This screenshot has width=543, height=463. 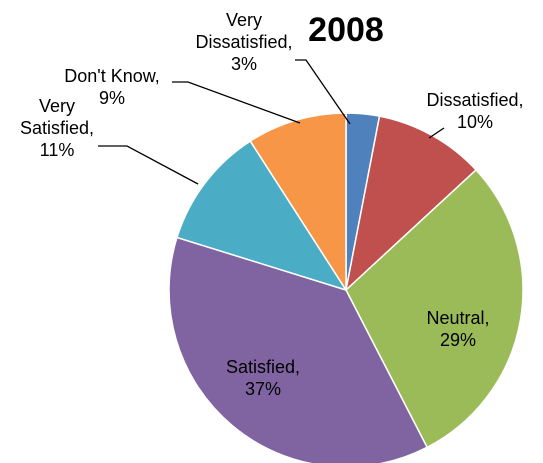 I want to click on label-very-dissatisfied: Very Dissatisfied, 3%, so click(x=243, y=42).